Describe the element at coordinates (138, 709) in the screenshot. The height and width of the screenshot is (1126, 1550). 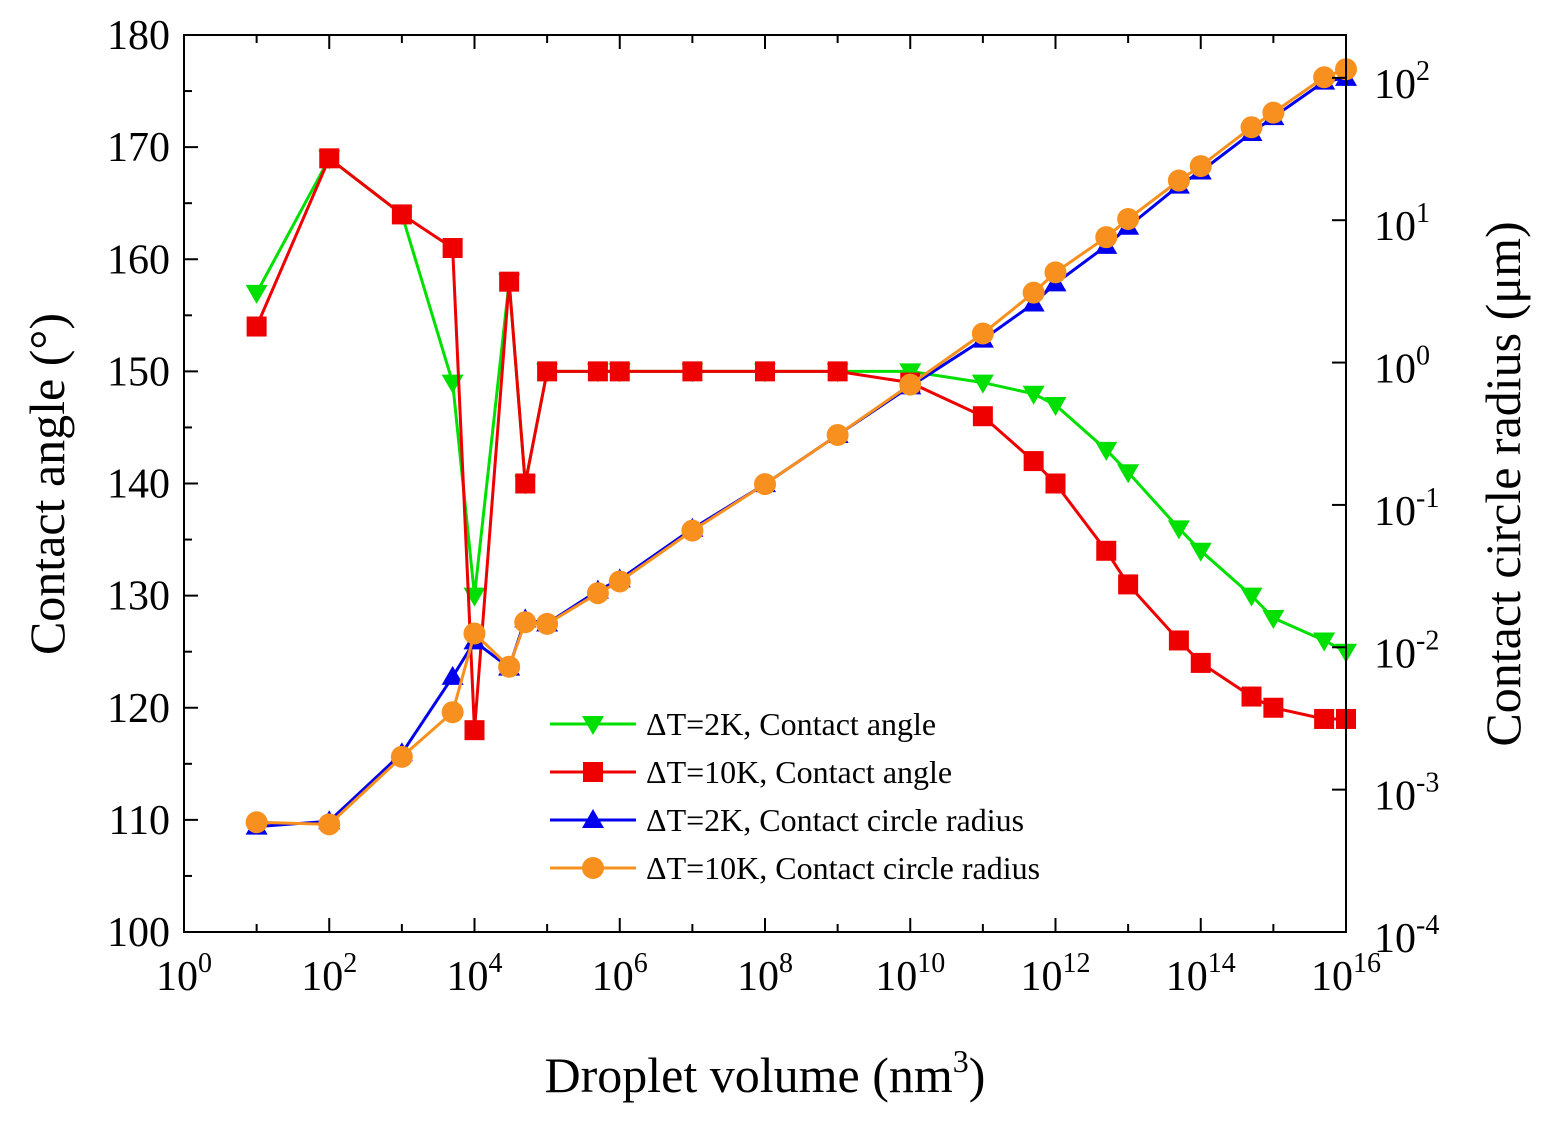
I see `y-left-tick-label: 120` at that location.